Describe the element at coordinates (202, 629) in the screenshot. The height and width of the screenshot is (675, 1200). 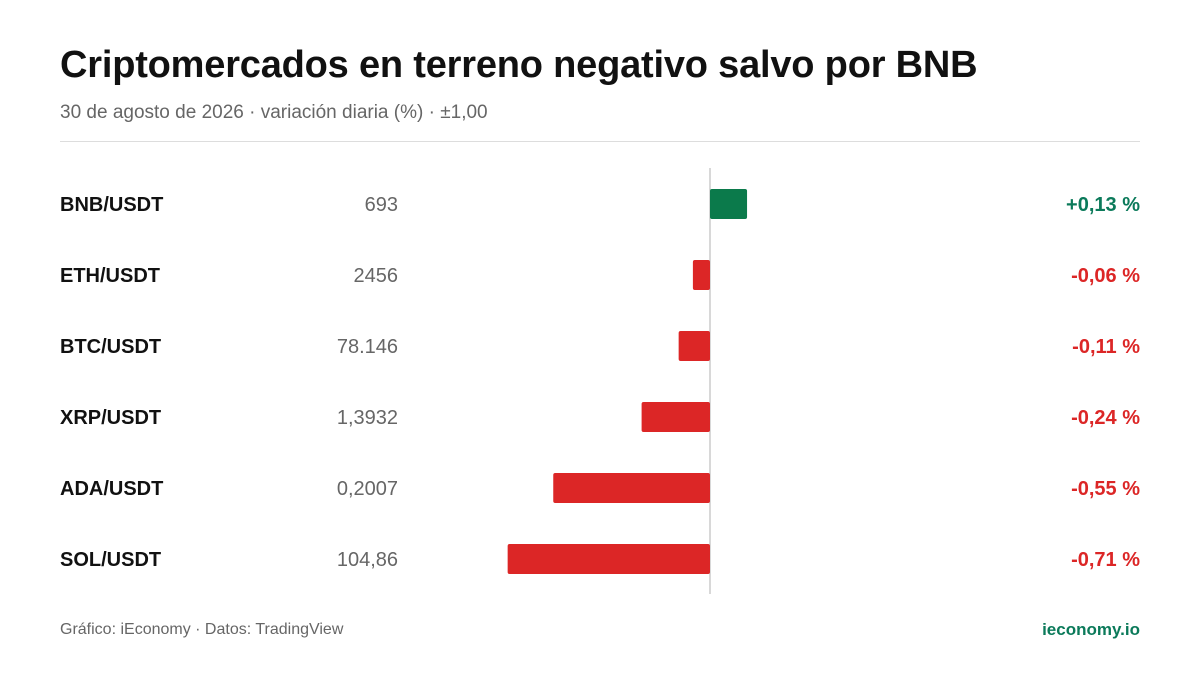
I see `footer-credit: Gráfico: iEconomy · Datos: TradingView` at that location.